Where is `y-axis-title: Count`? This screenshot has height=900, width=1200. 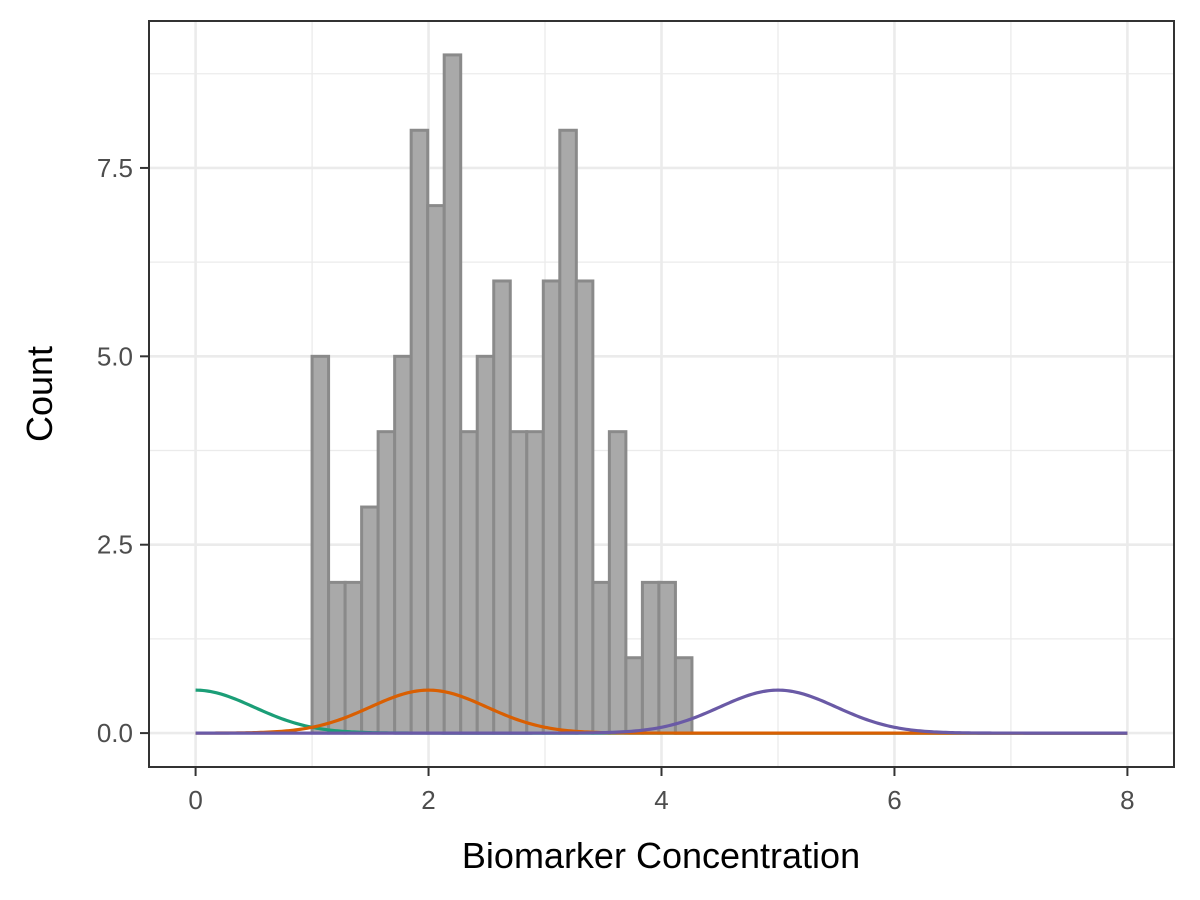
y-axis-title: Count is located at coordinates (39, 394).